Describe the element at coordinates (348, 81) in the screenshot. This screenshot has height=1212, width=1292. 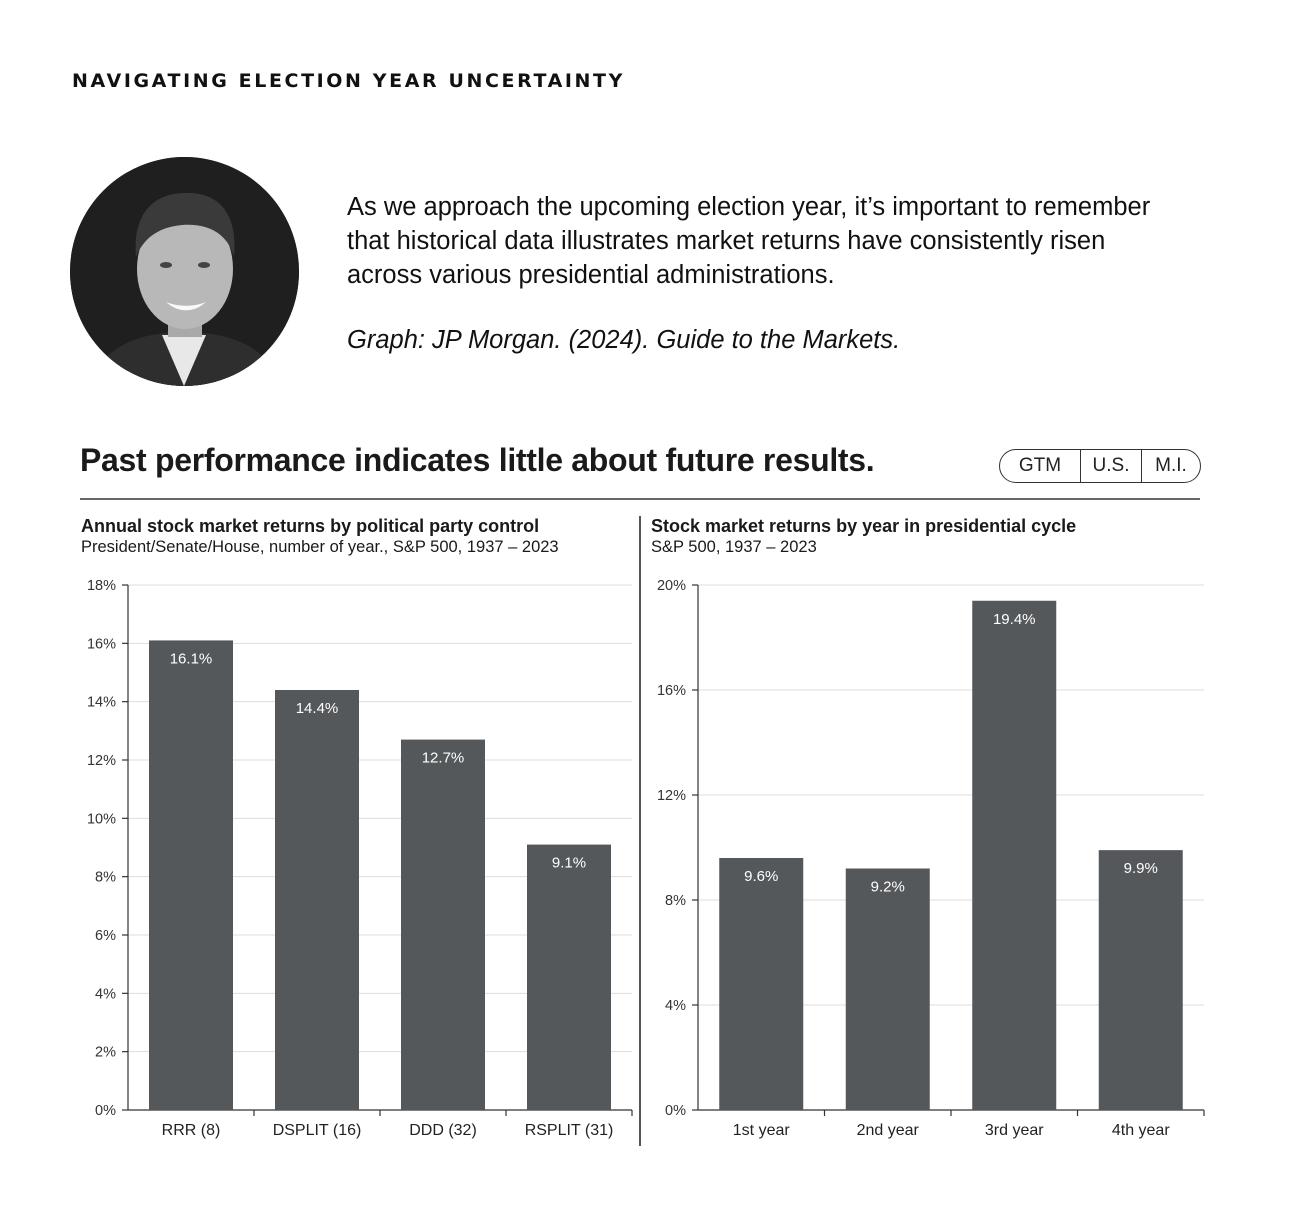
I see `page-heading: NAVIGATING ELECTION YEAR UNCERTAINTY` at that location.